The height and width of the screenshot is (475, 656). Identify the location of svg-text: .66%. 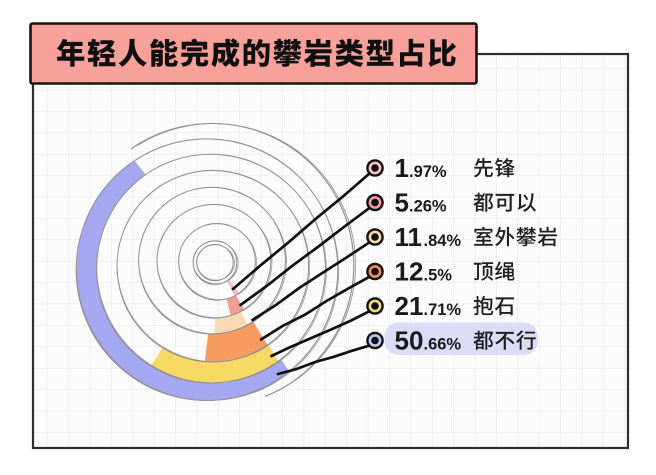
(443, 345).